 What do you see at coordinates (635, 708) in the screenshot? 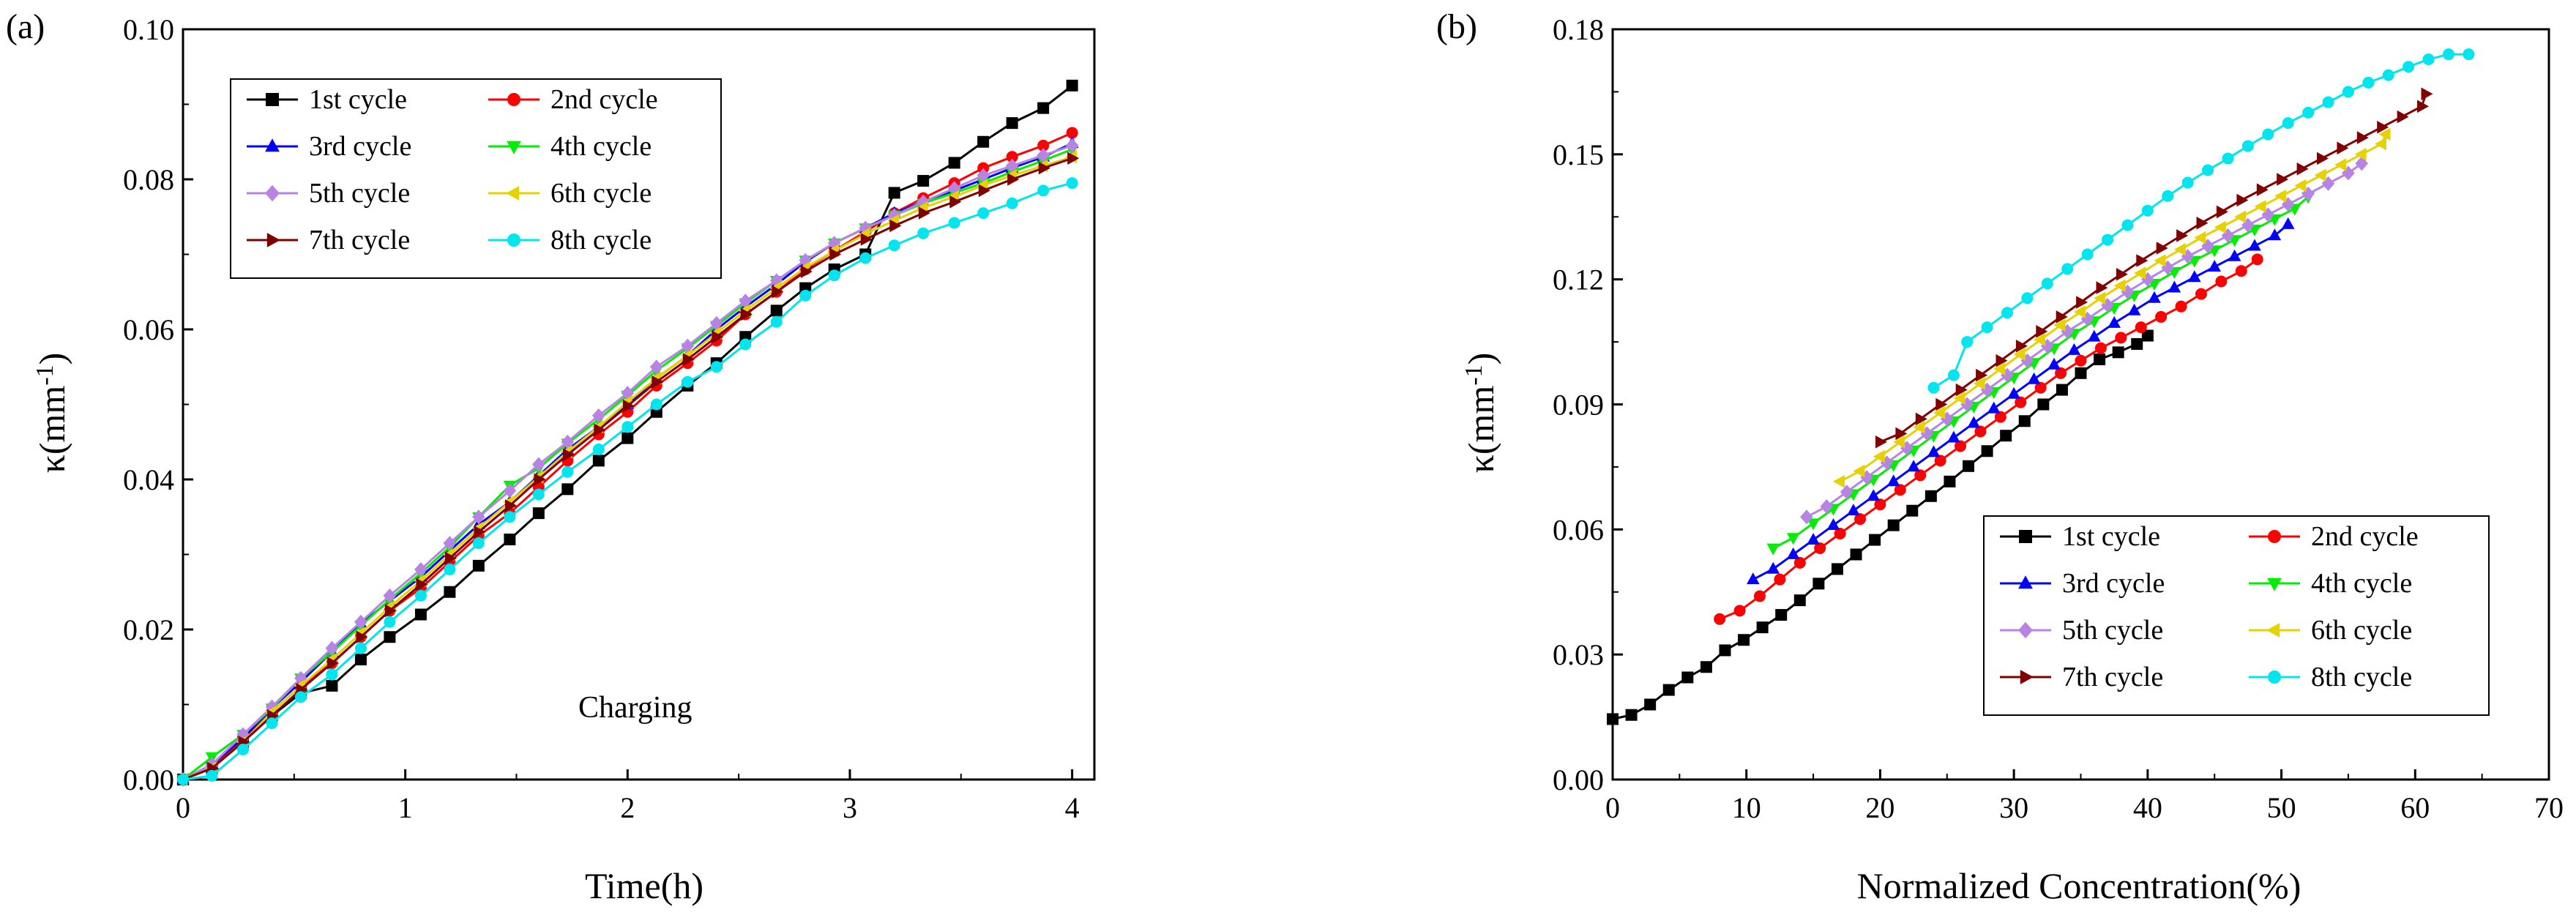
I see `annotation-charging: Charging` at bounding box center [635, 708].